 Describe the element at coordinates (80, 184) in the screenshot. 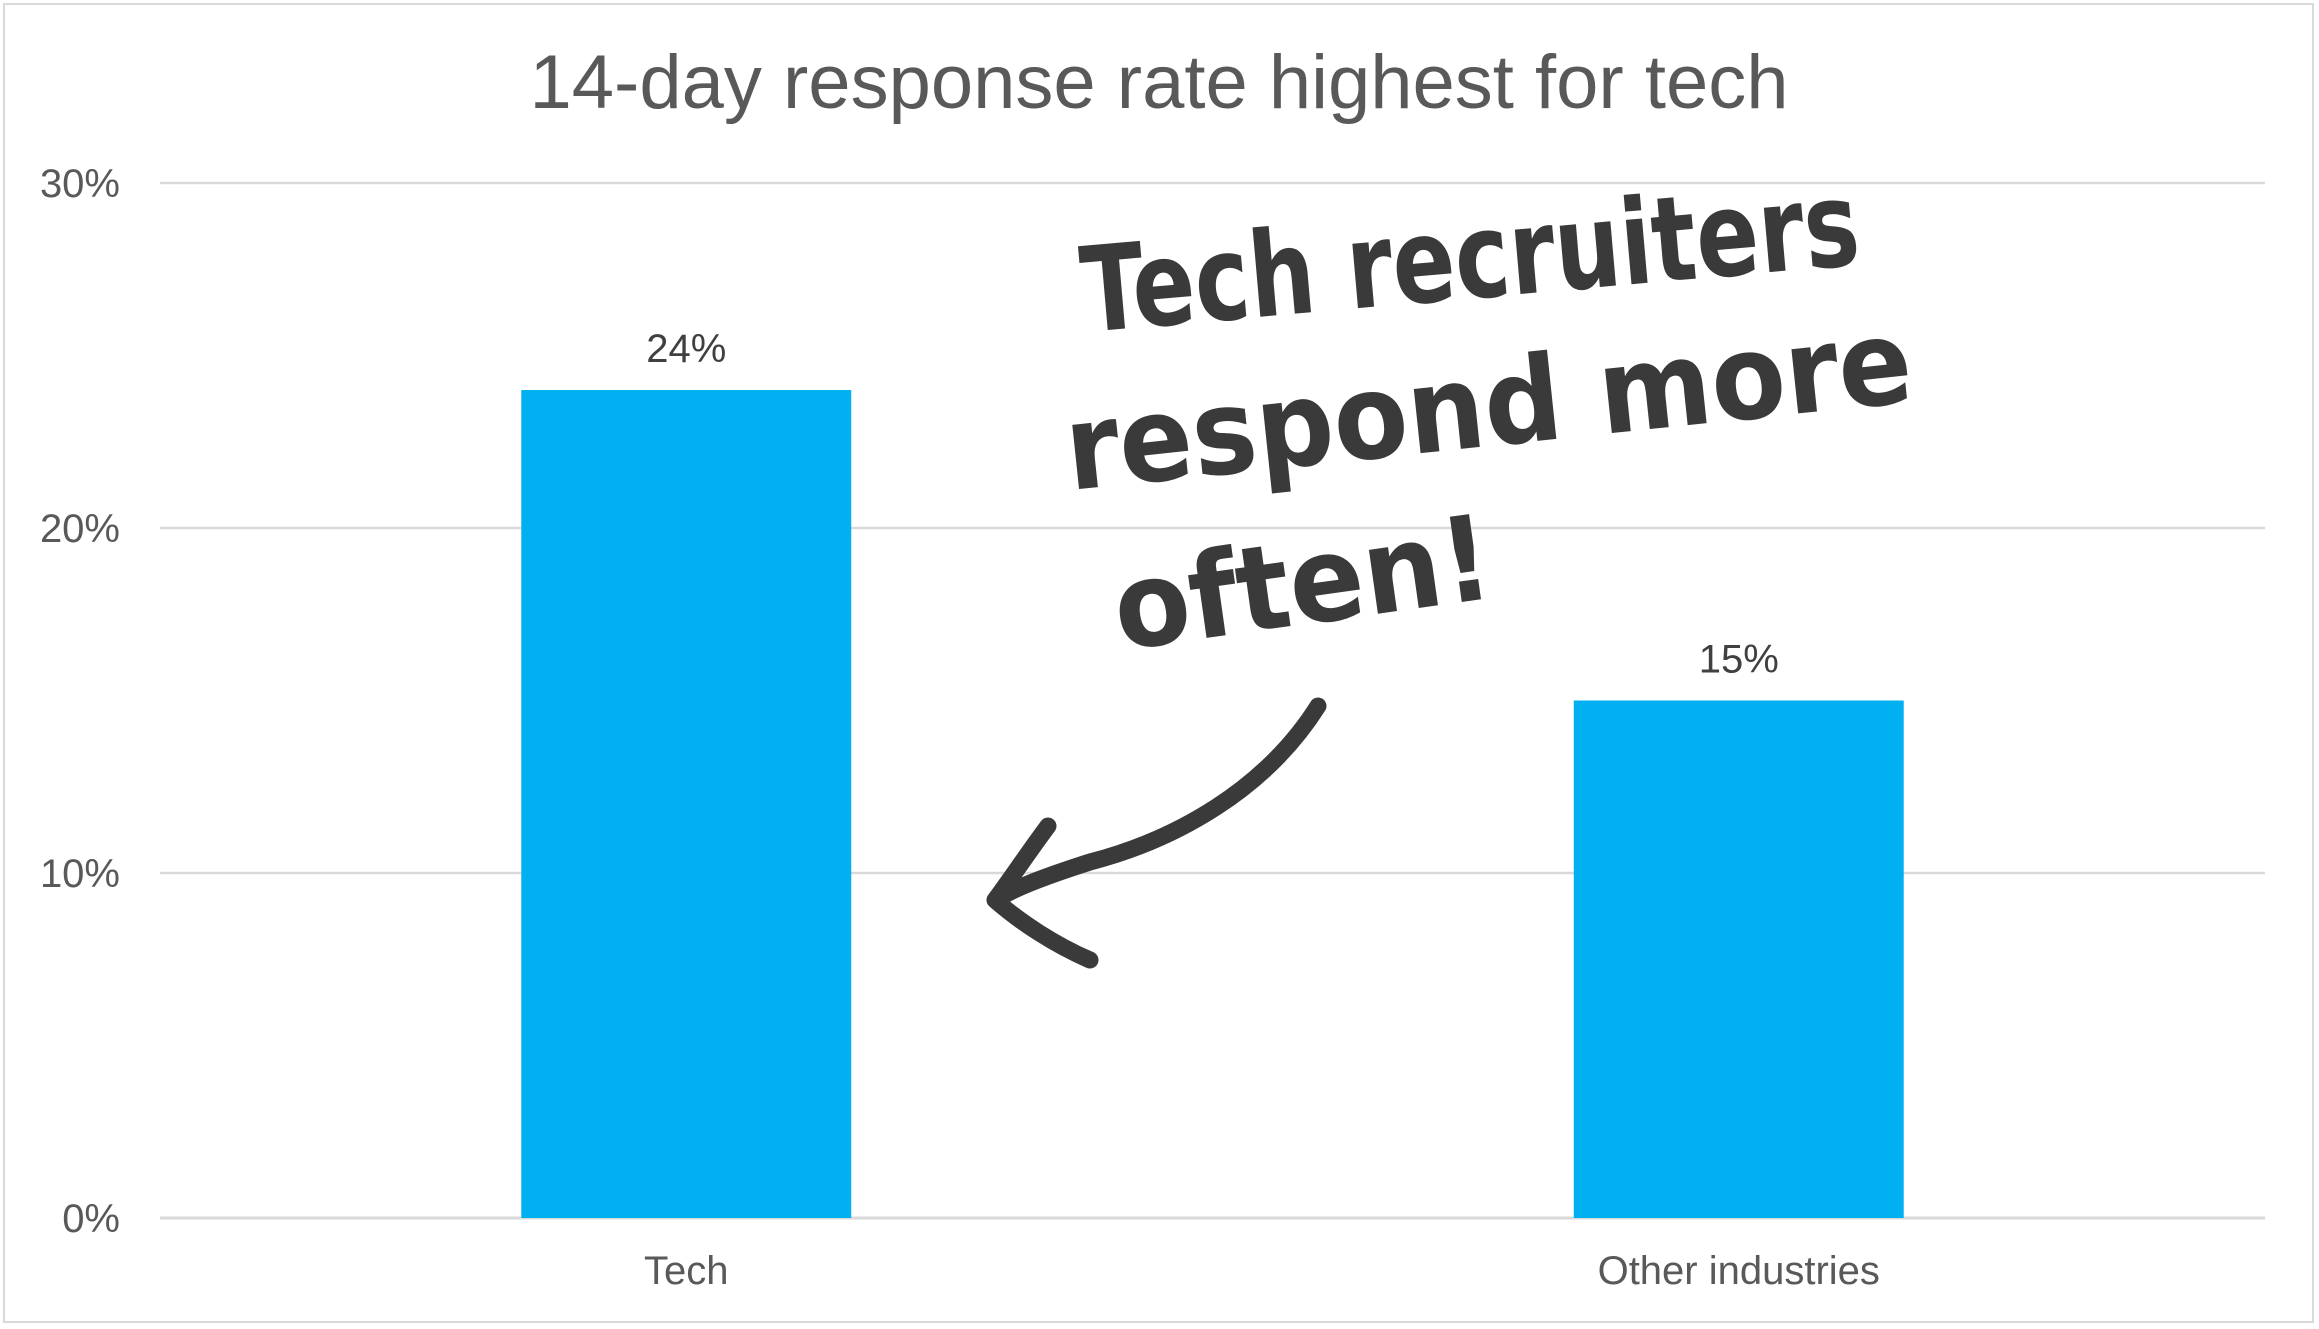

I see `y-tick-label: 30%` at that location.